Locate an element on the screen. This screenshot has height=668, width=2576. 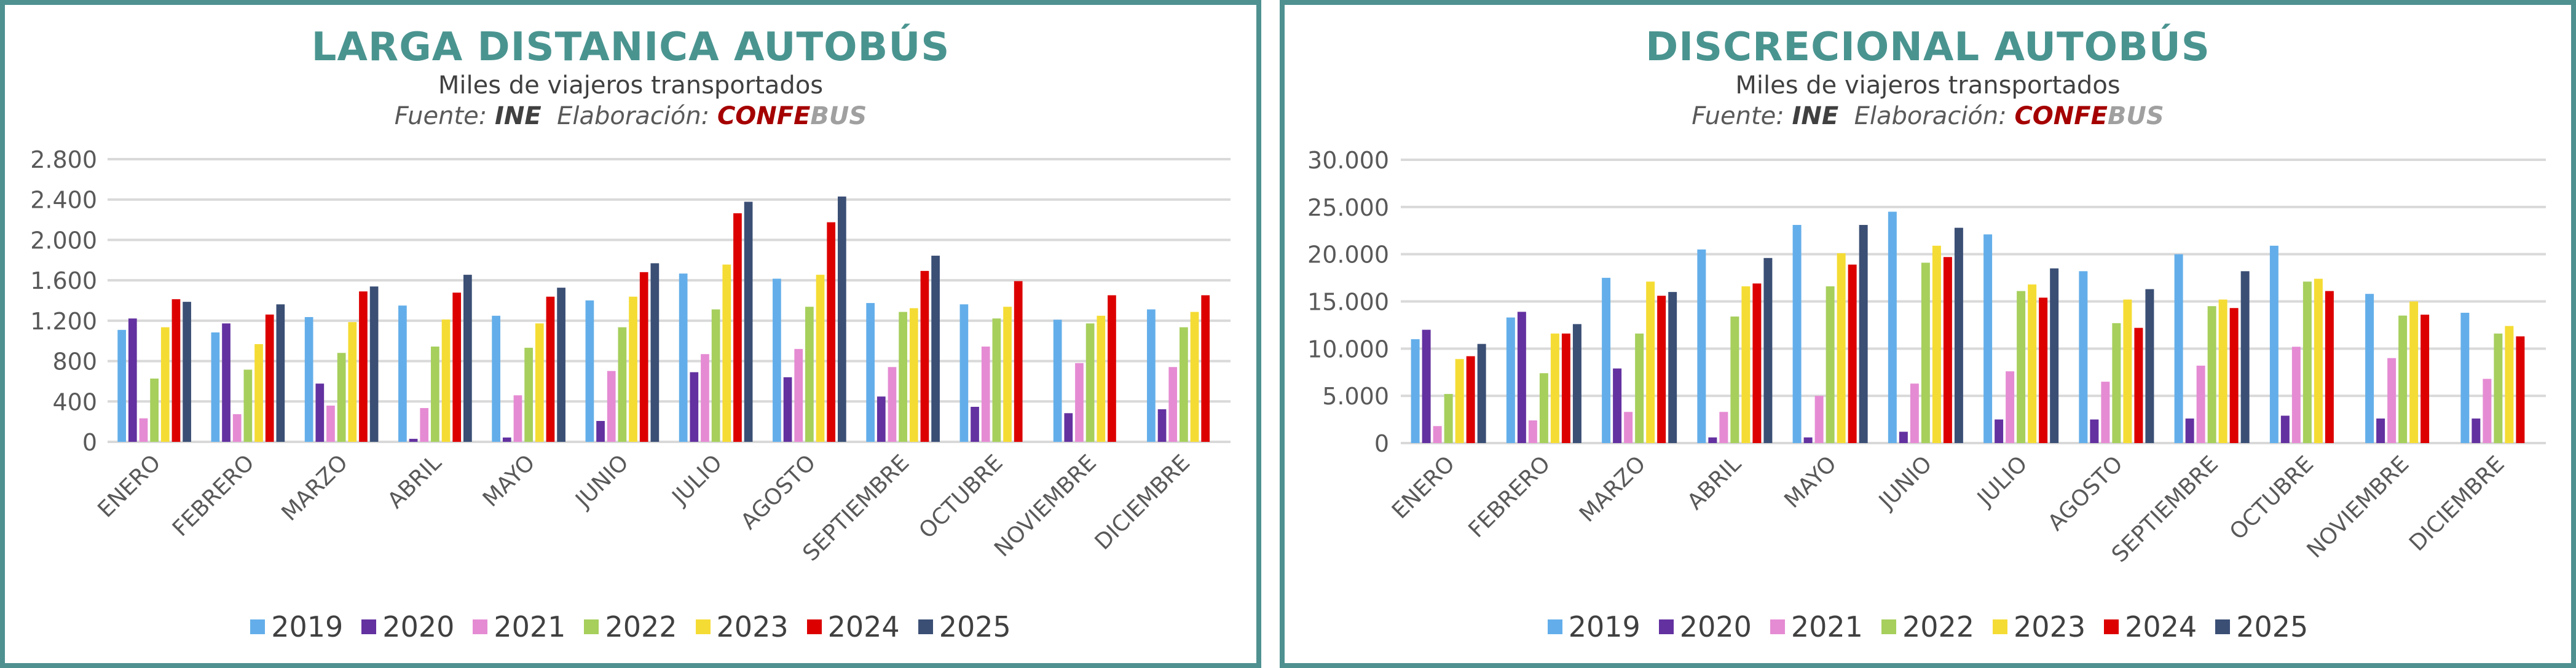
bar-2025-julio is located at coordinates (2054, 355).